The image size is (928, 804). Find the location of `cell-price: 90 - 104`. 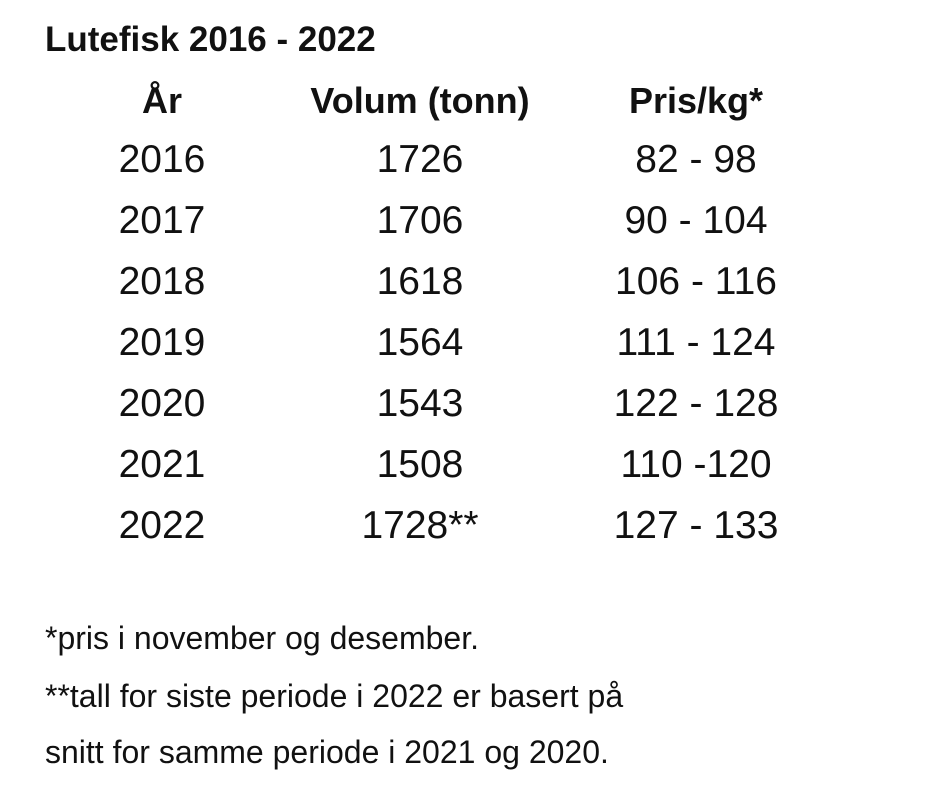

cell-price: 90 - 104 is located at coordinates (696, 220).